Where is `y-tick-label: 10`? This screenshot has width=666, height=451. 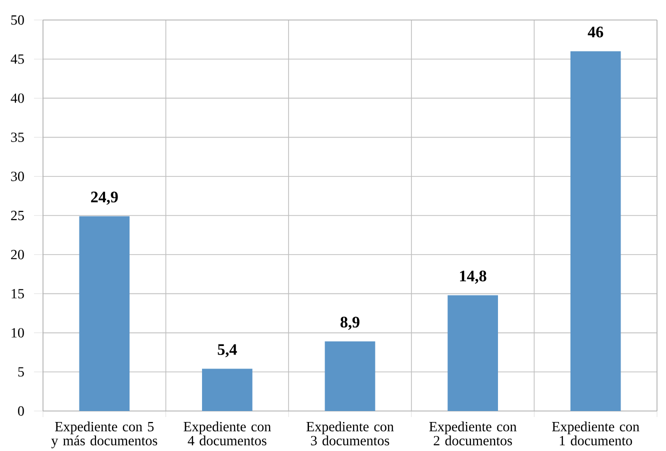 y-tick-label: 10 is located at coordinates (18, 333).